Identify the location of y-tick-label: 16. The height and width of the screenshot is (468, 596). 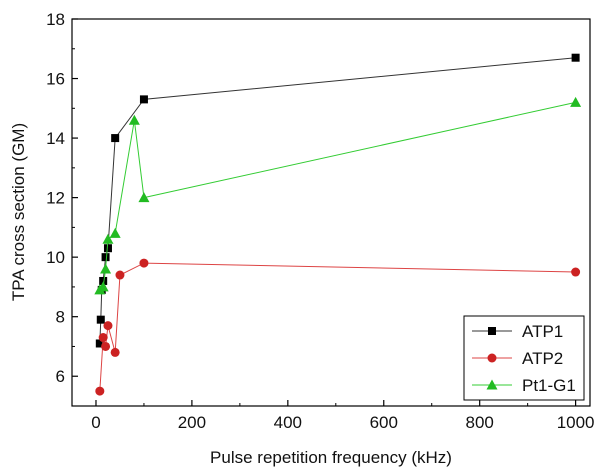
(55, 79).